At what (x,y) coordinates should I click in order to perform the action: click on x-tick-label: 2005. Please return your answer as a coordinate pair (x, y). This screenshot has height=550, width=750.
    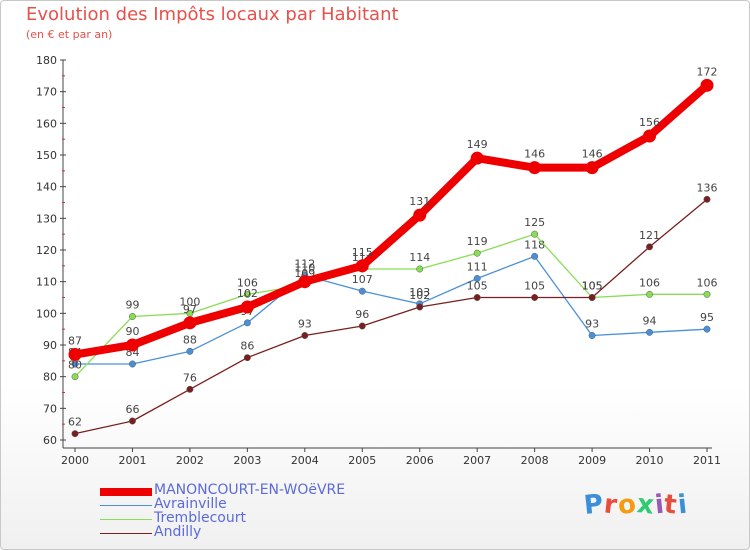
    Looking at the image, I should click on (362, 460).